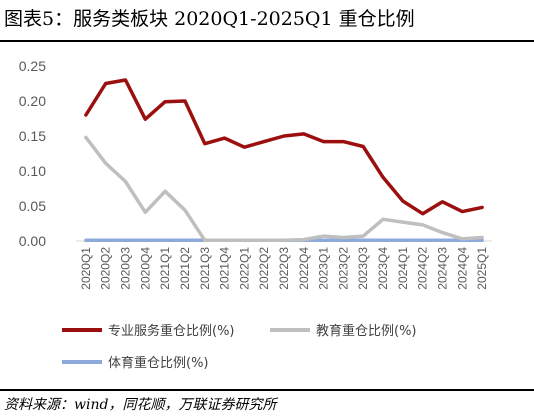  Describe the element at coordinates (209, 19) in the screenshot. I see `figure-title: 图表5：服务类板块 2020Q1-2025Q1 重仓比例` at that location.